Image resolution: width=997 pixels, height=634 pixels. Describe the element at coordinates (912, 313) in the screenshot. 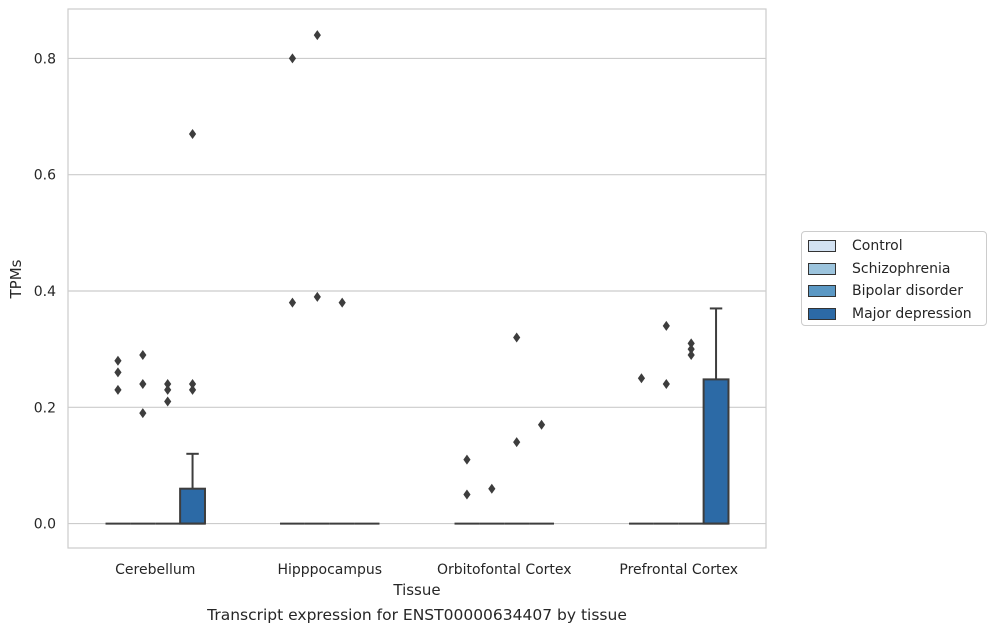

I see `legend-label: Major depression` at that location.